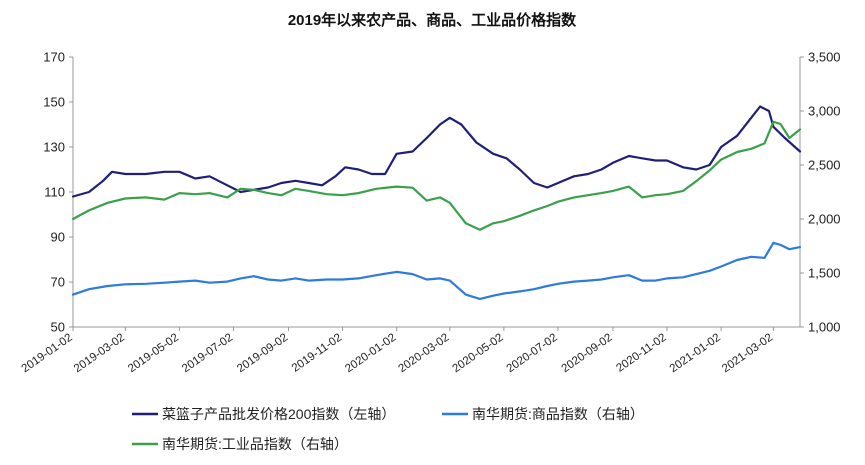 The width and height of the screenshot is (865, 465). What do you see at coordinates (824, 219) in the screenshot?
I see `right-tick-label: 2,000` at bounding box center [824, 219].